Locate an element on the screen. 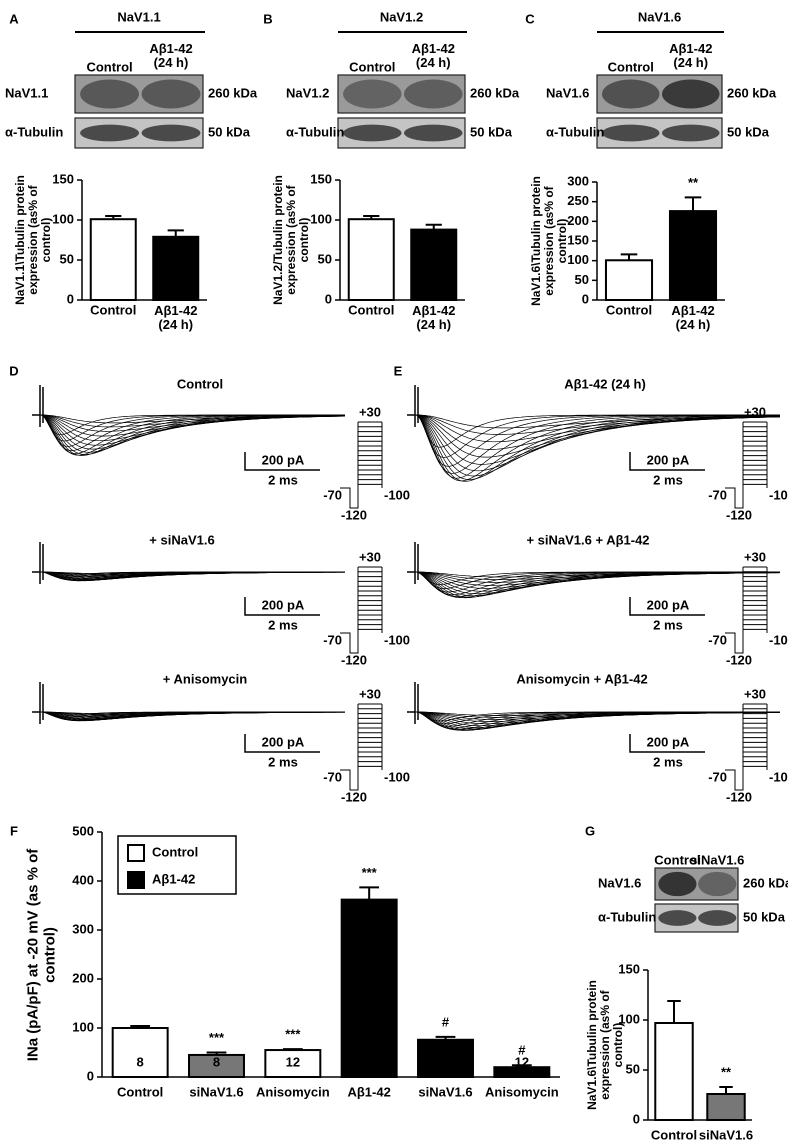 The height and width of the screenshot is (1148, 788). legend-label: Control is located at coordinates (175, 851).